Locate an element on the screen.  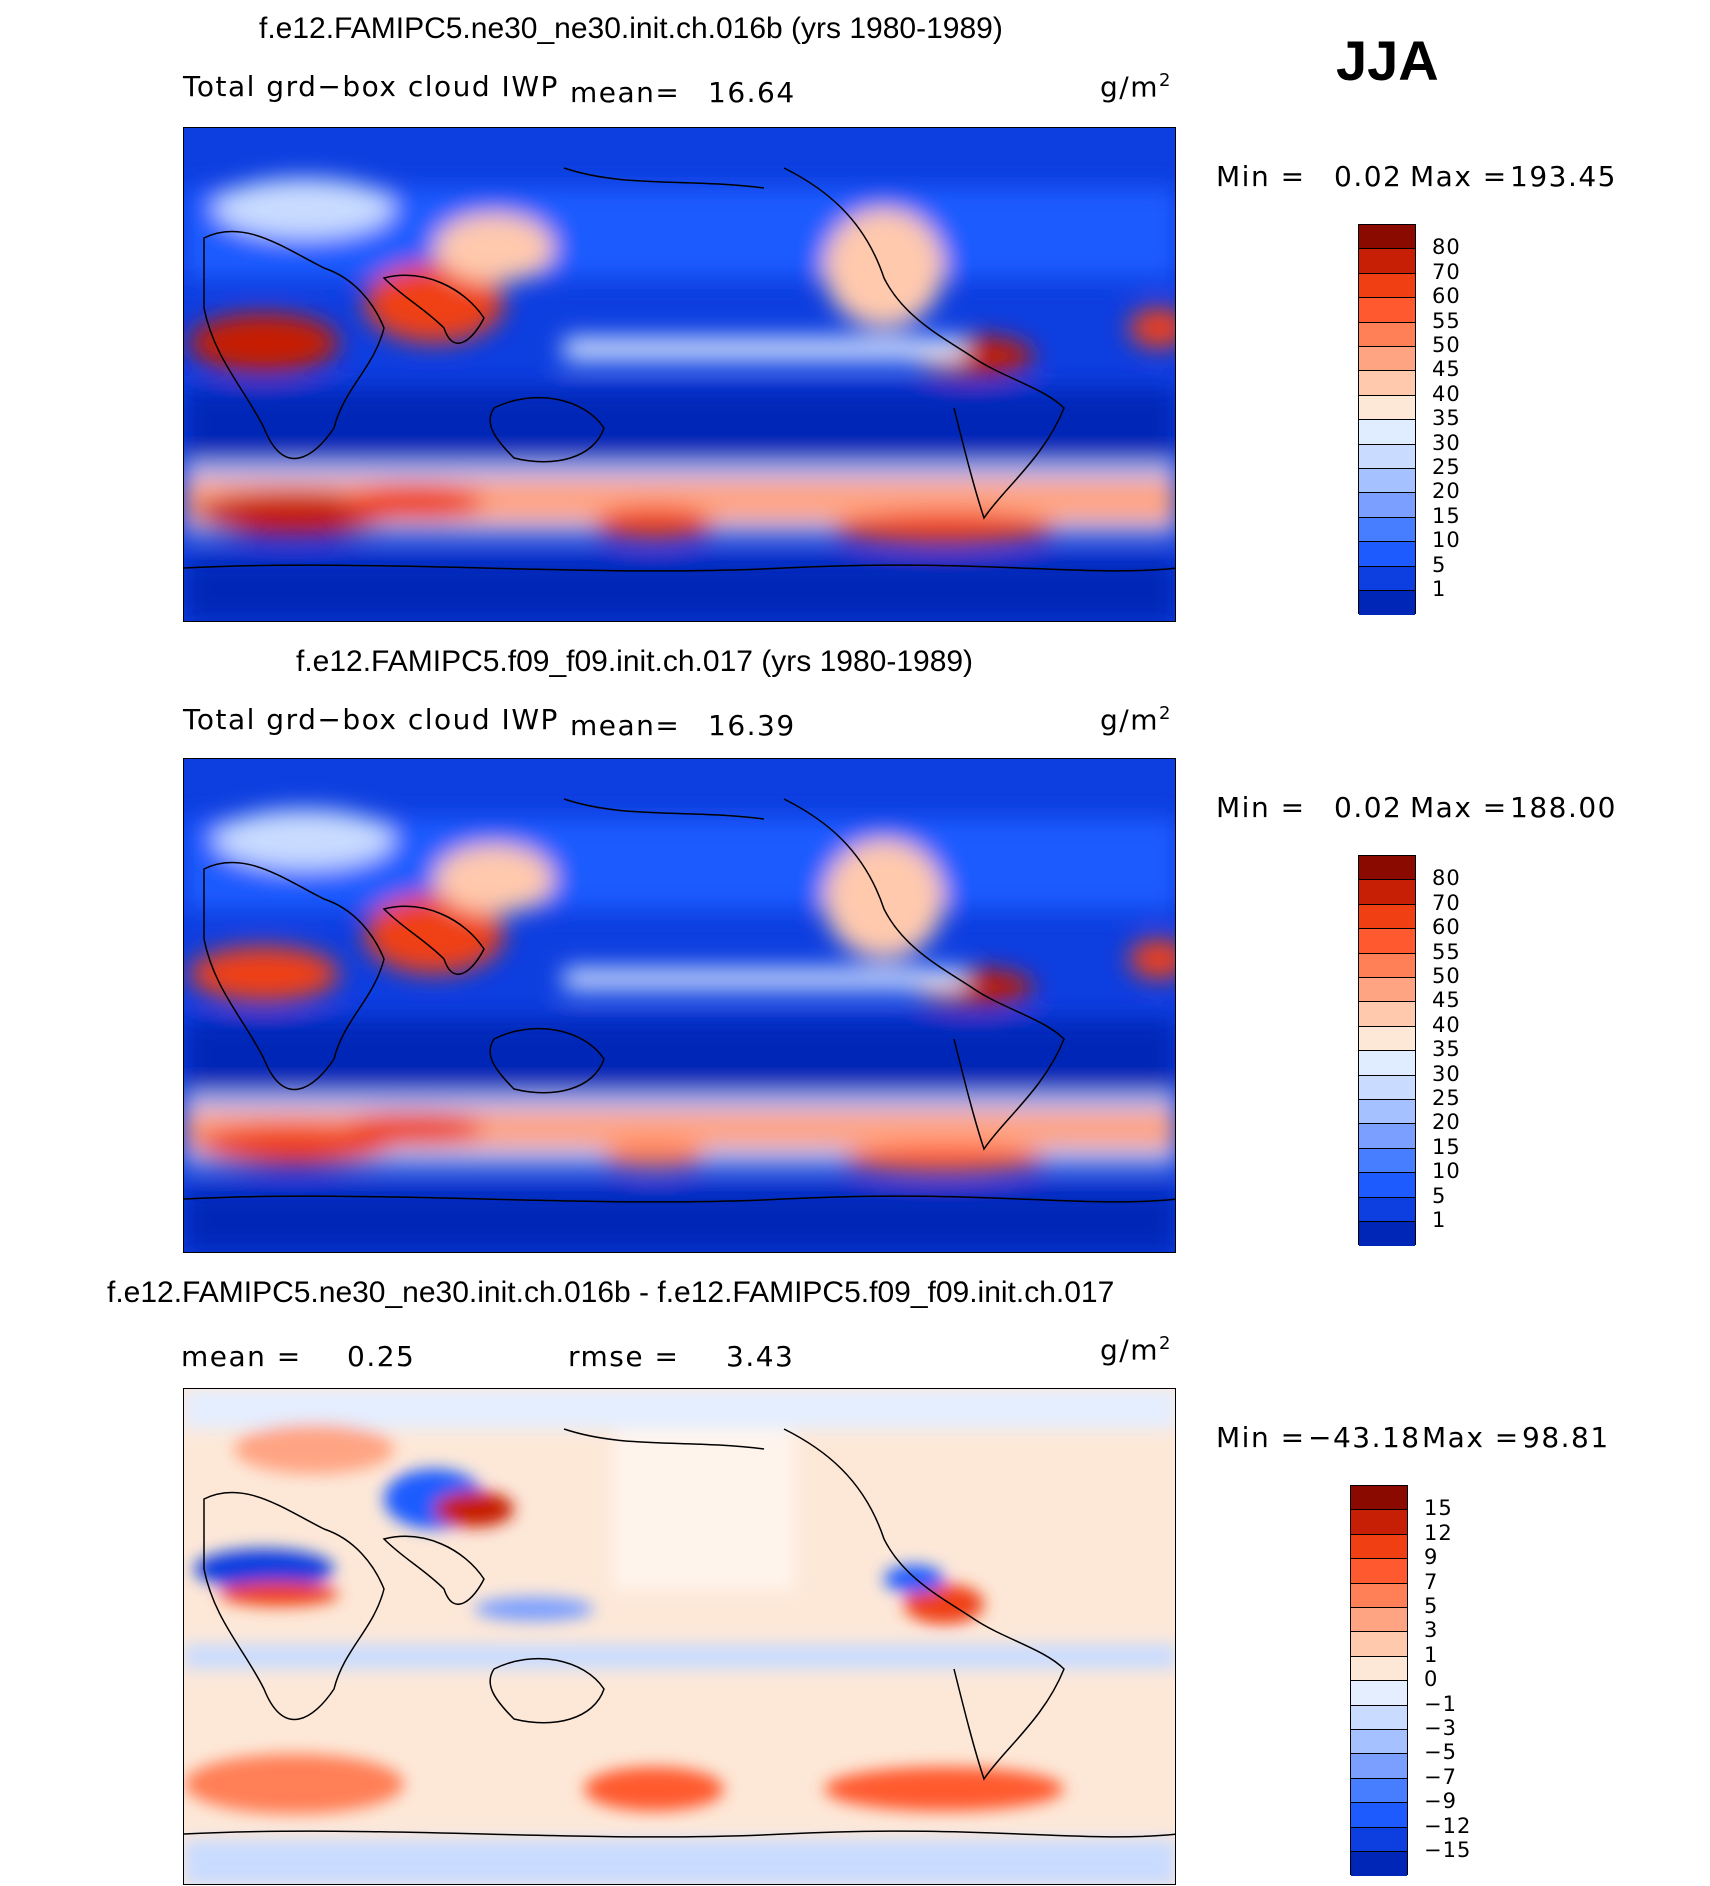
panel1-tibet-max is located at coordinates (494, 248).